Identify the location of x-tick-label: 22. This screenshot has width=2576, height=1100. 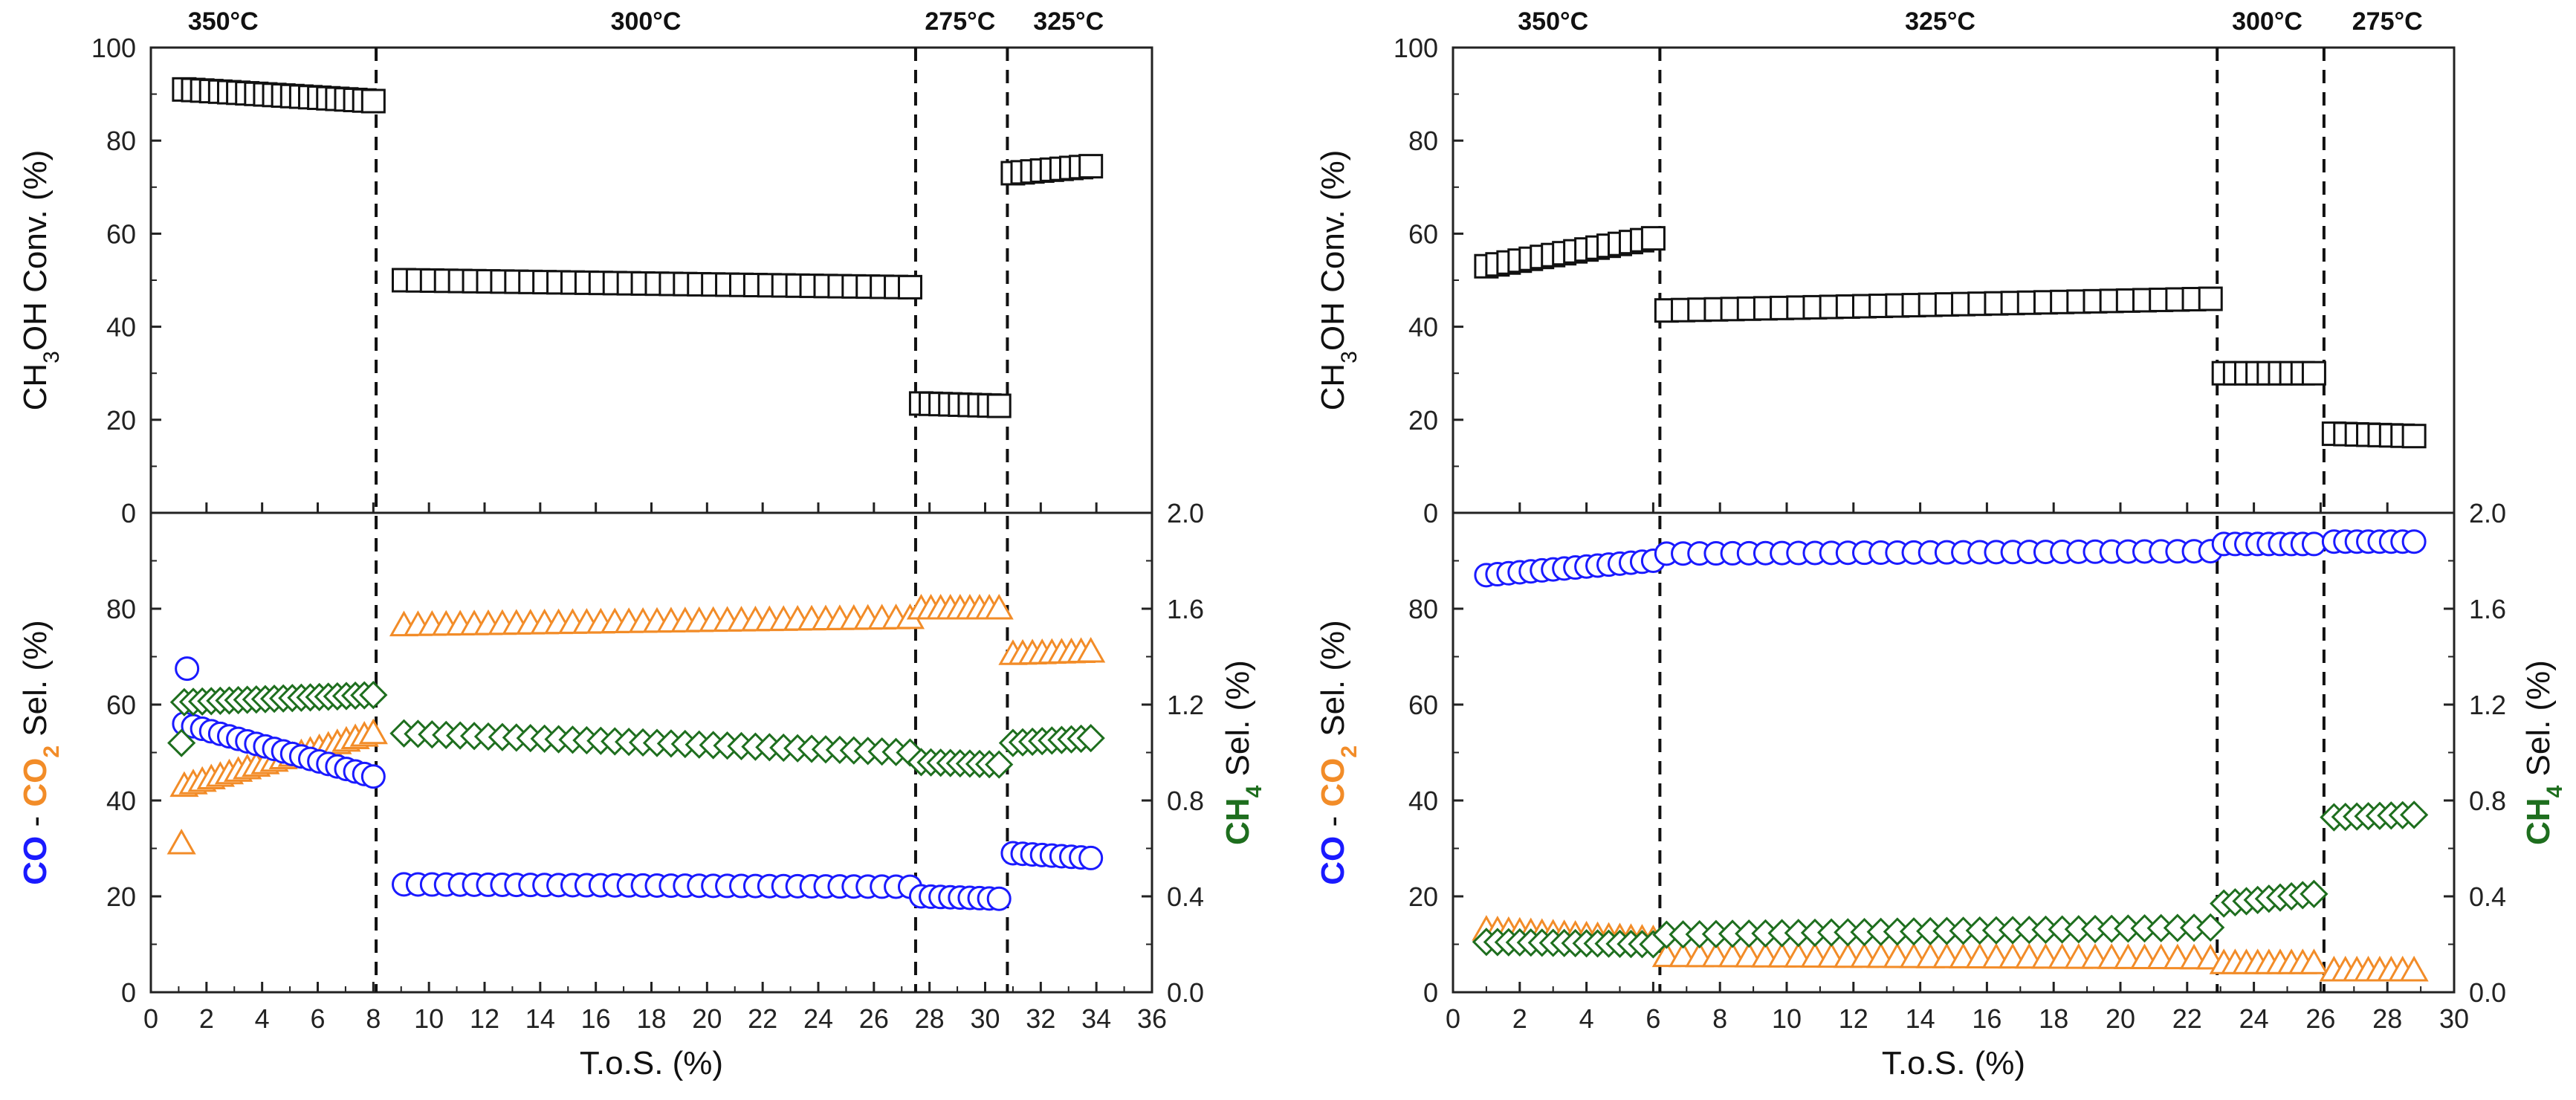
(762, 1018).